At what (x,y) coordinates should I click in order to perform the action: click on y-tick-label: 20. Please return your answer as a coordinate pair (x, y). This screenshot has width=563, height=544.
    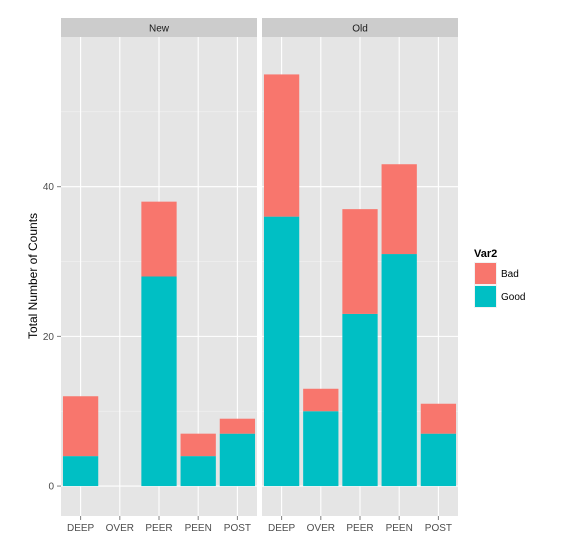
    Looking at the image, I should click on (49, 337).